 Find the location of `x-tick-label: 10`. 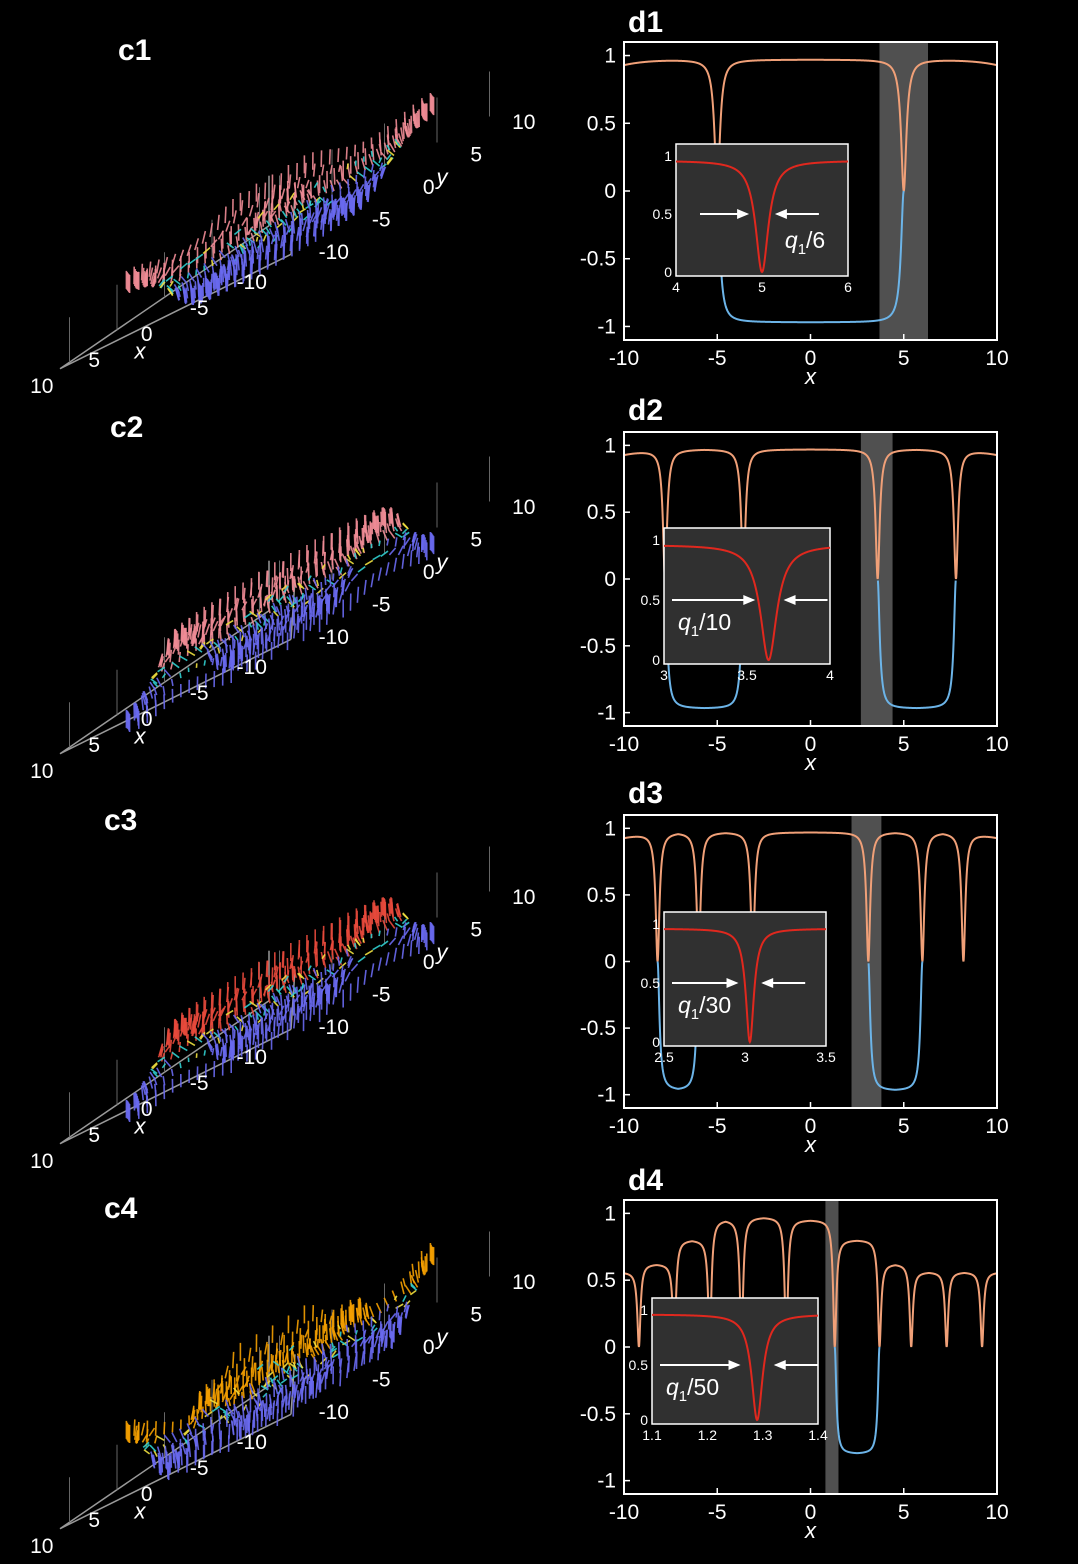

x-tick-label: 10 is located at coordinates (996, 744).